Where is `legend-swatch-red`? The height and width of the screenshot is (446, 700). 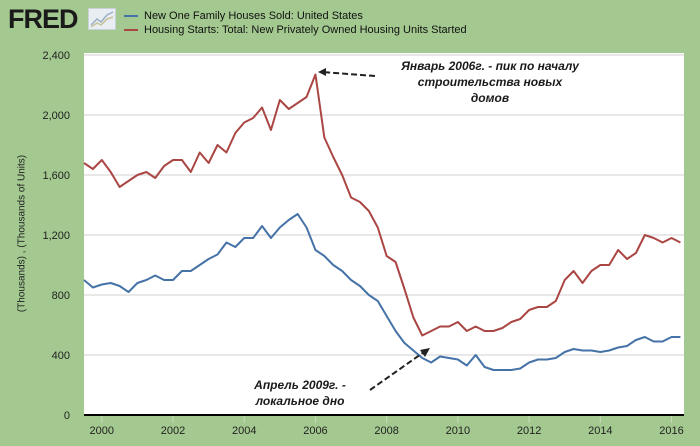
legend-swatch-red is located at coordinates (131, 30).